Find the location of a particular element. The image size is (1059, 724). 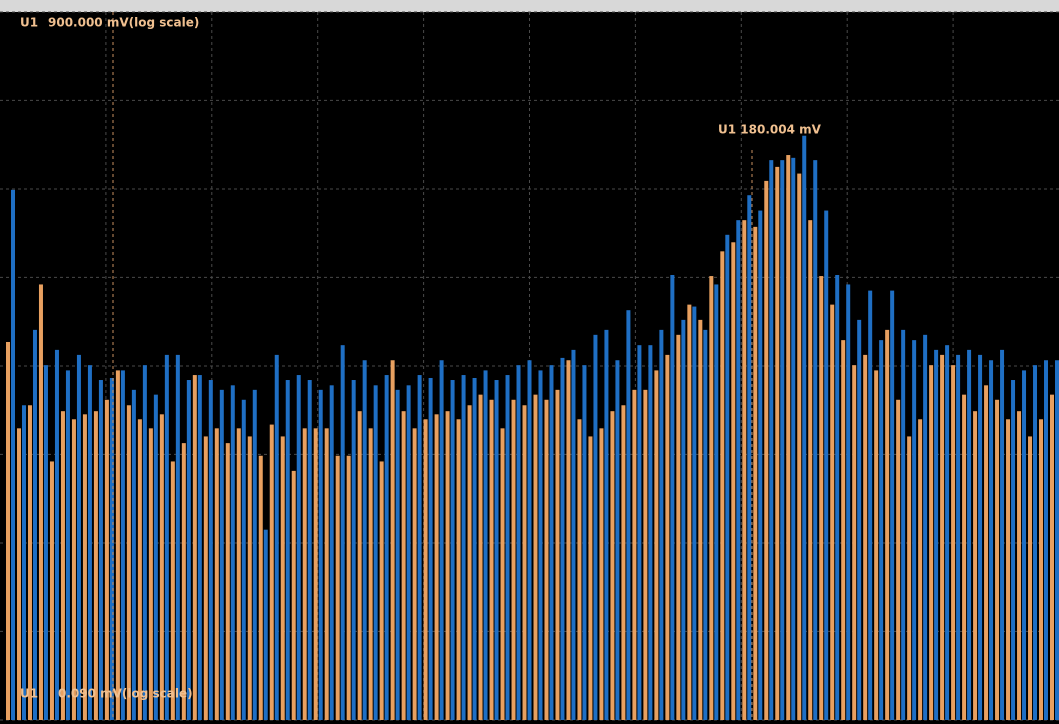

top-scale-label: 900.000 mV(log scale) is located at coordinates (123, 23).